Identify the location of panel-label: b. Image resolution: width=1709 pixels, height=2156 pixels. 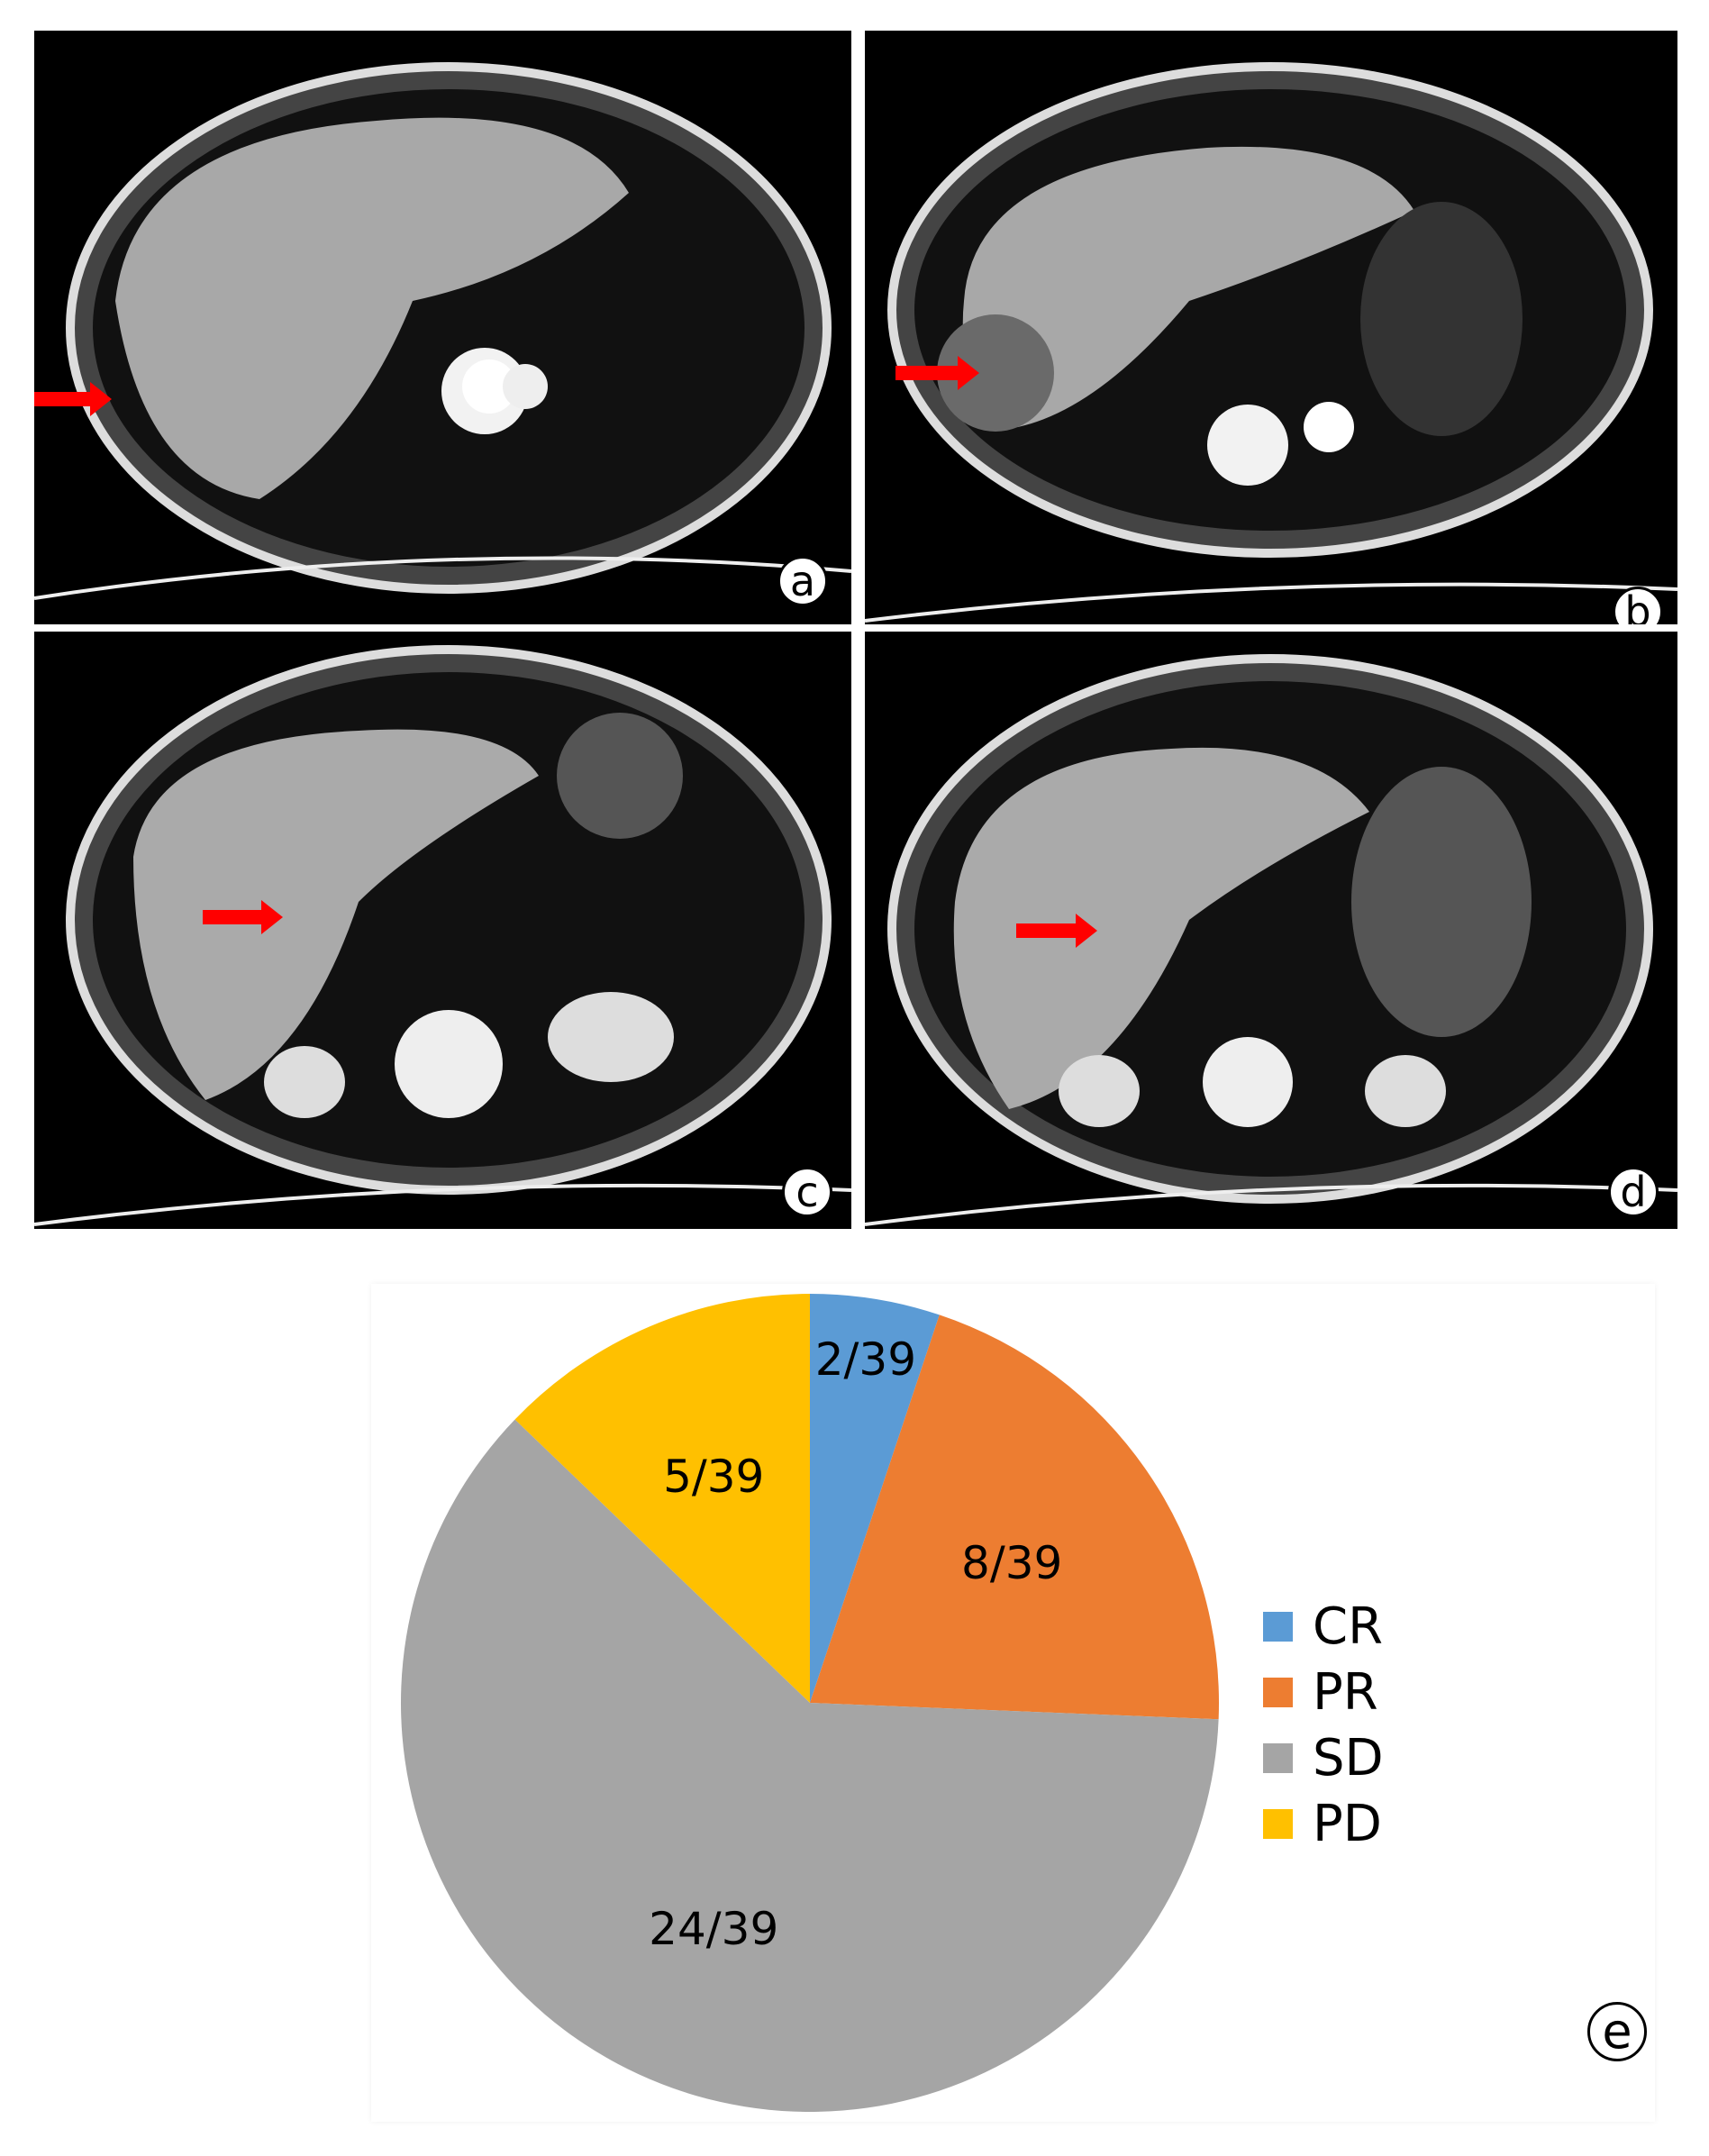
(1638, 605).